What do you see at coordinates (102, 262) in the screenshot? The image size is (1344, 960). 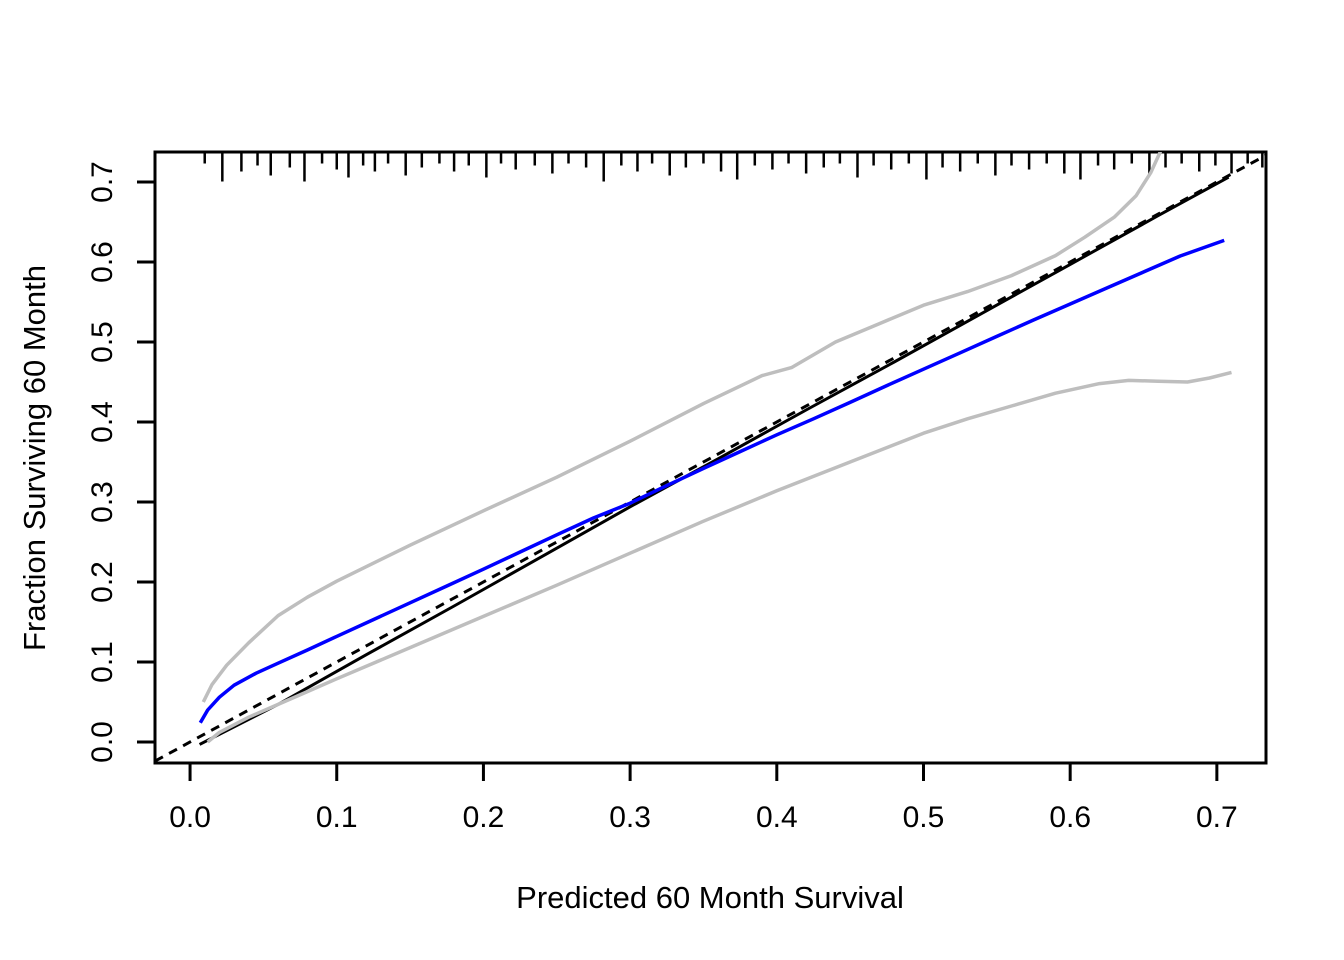 I see `y-axis-tick-label: 0.6` at bounding box center [102, 262].